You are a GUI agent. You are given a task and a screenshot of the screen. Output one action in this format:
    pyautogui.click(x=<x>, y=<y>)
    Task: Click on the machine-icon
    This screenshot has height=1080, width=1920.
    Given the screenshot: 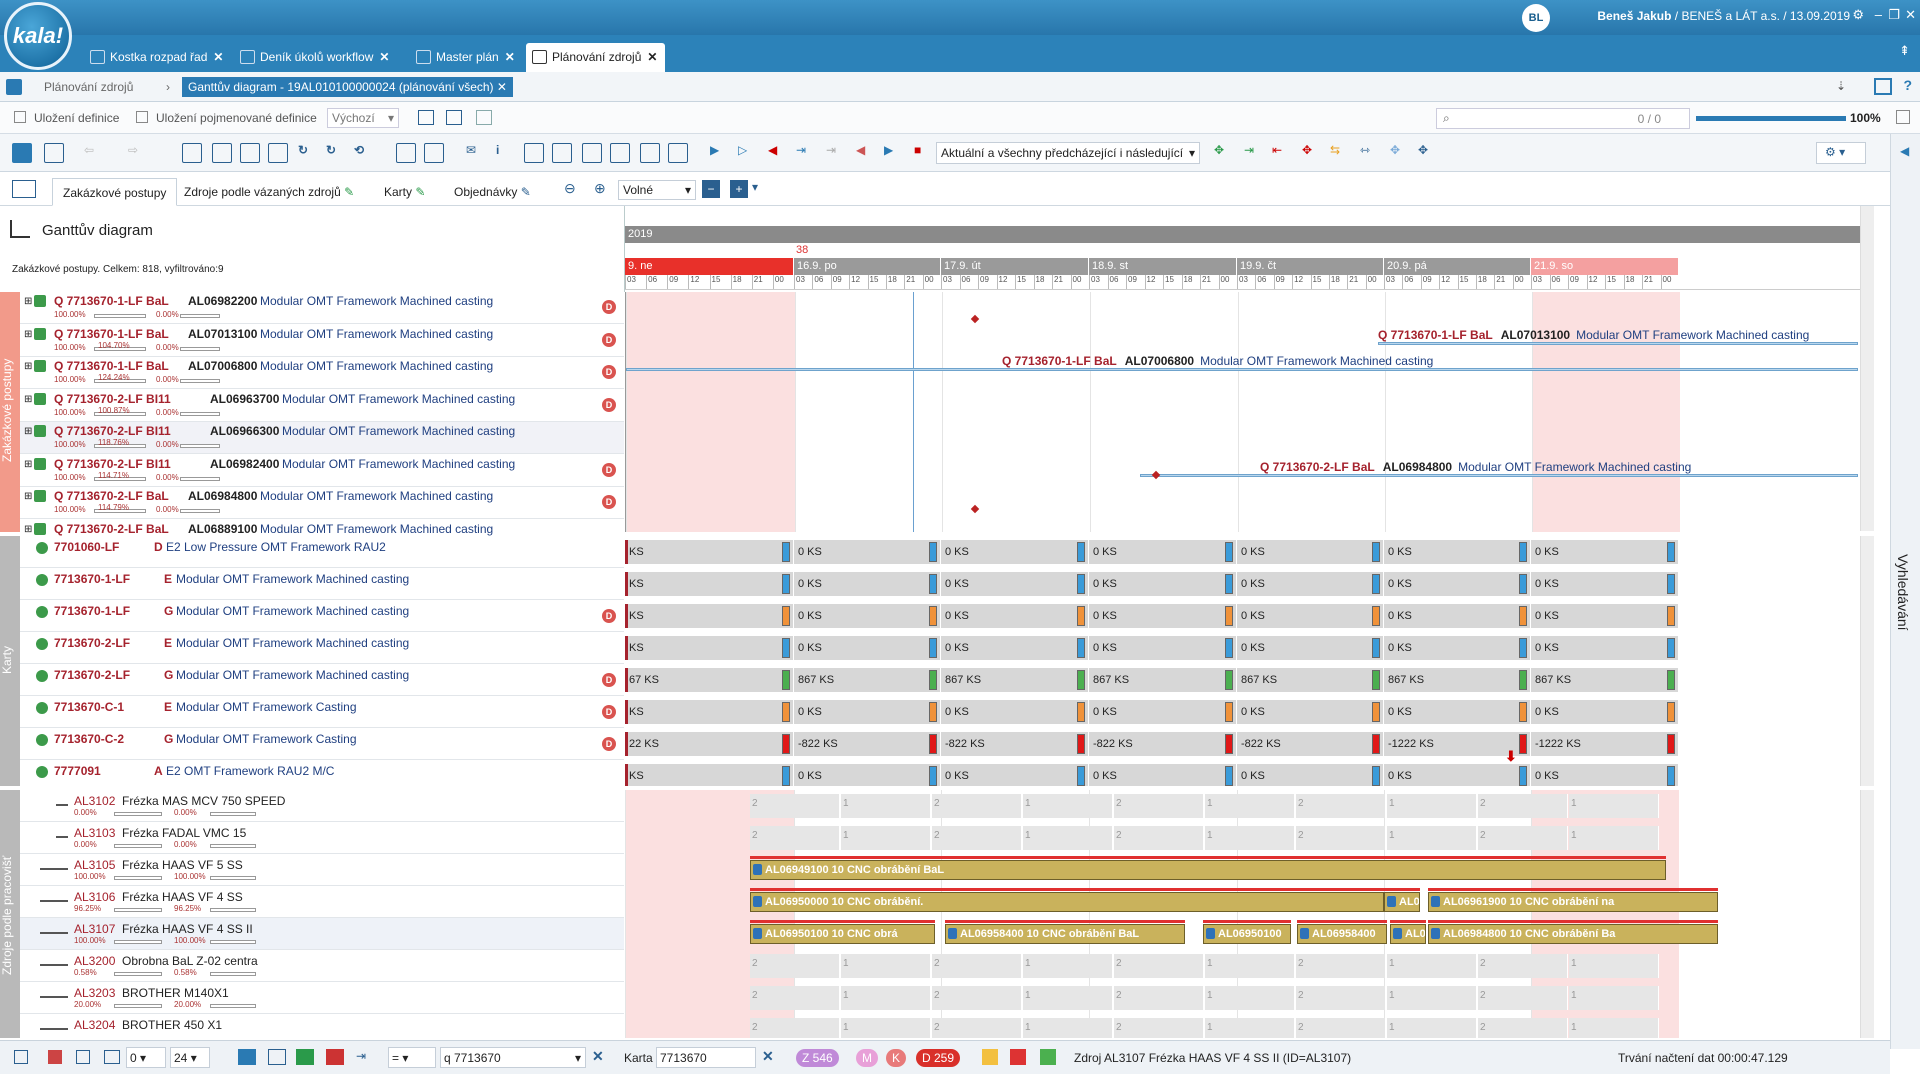 What is the action you would take?
    pyautogui.click(x=678, y=153)
    